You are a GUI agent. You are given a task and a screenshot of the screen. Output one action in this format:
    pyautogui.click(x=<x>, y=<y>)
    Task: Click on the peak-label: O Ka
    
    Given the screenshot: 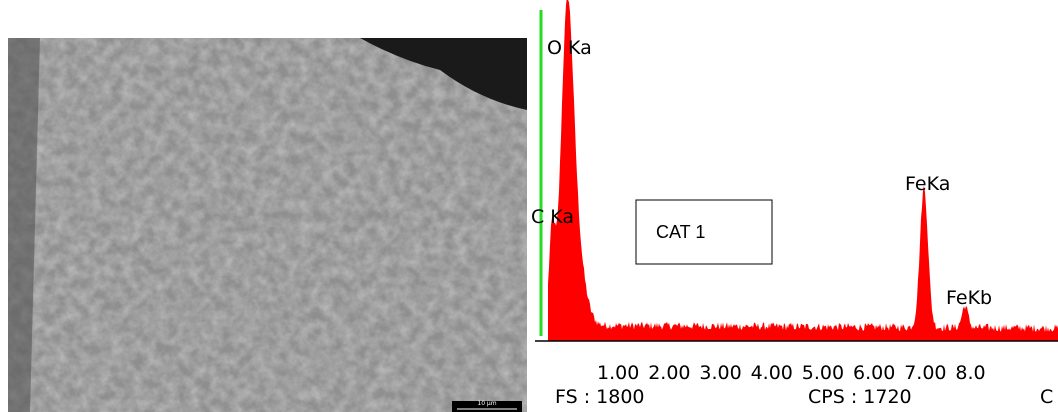 What is the action you would take?
    pyautogui.click(x=569, y=48)
    